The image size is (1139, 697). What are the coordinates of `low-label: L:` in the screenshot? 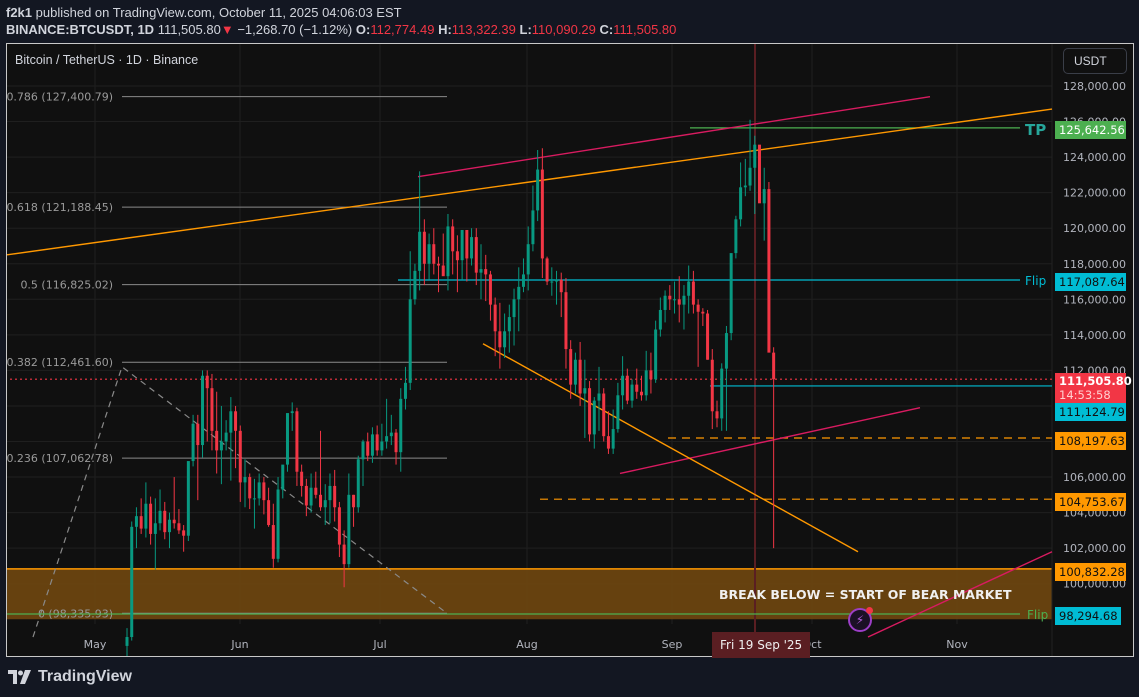 It's located at (525, 29).